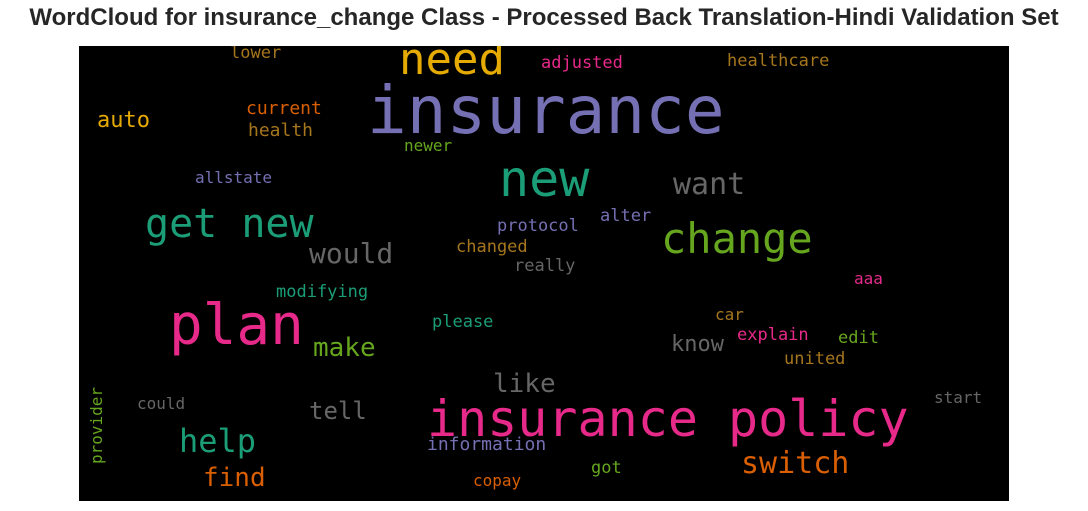 This screenshot has height=511, width=1088. What do you see at coordinates (463, 322) in the screenshot?
I see `cloud-word: please` at bounding box center [463, 322].